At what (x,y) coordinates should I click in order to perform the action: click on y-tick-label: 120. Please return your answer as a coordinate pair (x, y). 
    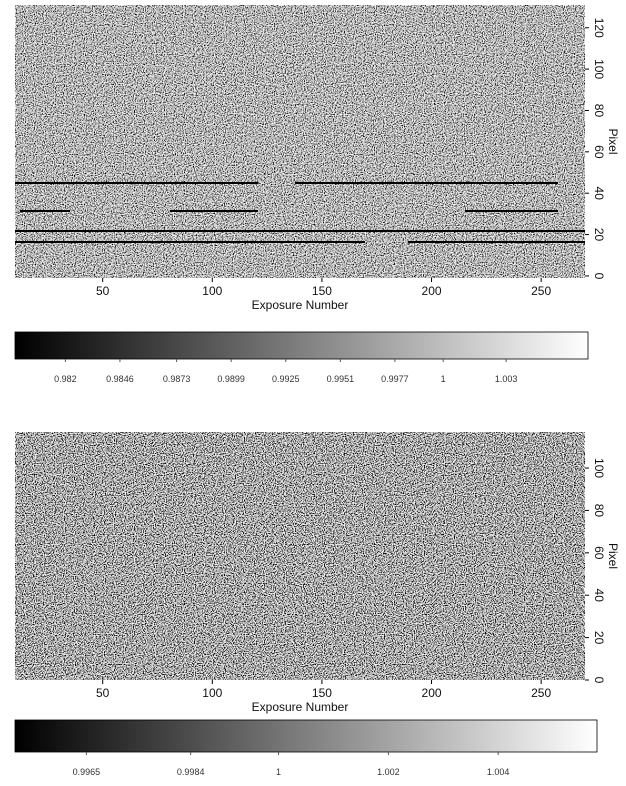
    Looking at the image, I should click on (599, 28).